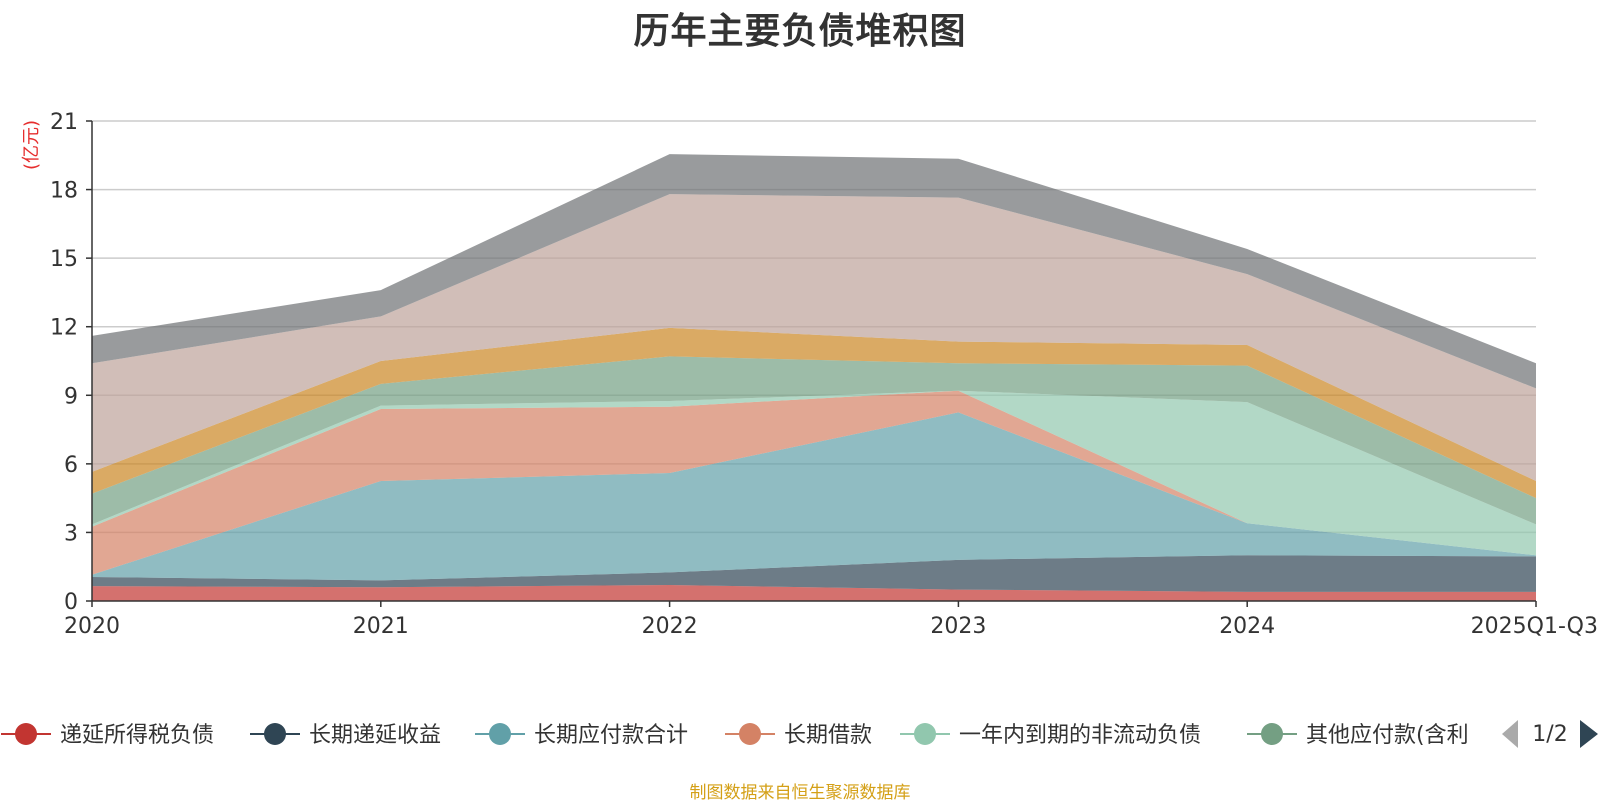  I want to click on x-tick-label: 2022, so click(670, 626).